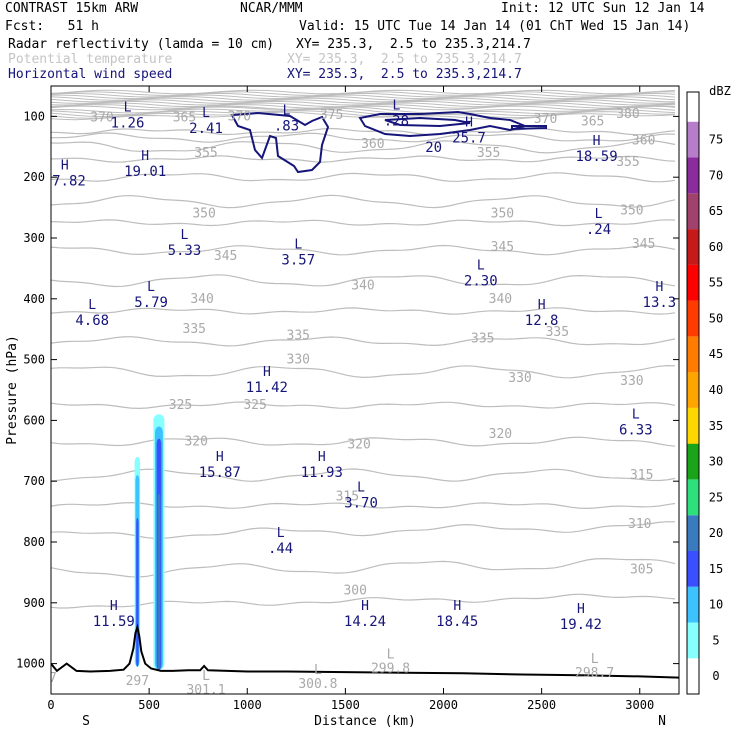 Image resolution: width=740 pixels, height=740 pixels. I want to click on y-tick-label: 700, so click(34, 481).